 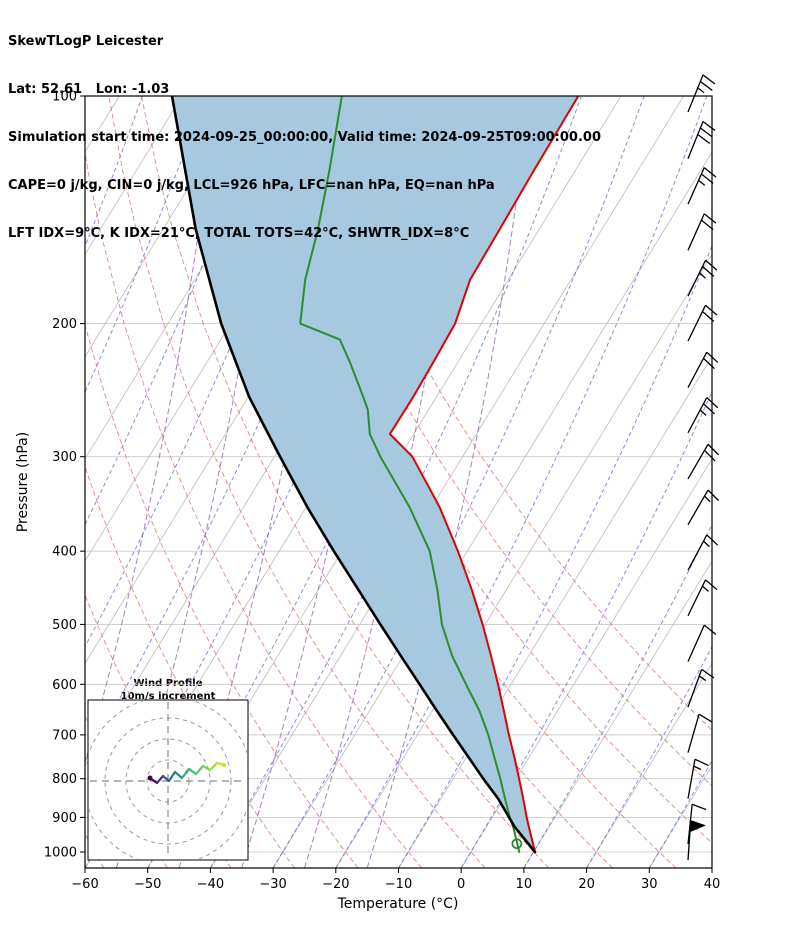 I want to click on surface-dewpoint-marker, so click(x=517, y=844).